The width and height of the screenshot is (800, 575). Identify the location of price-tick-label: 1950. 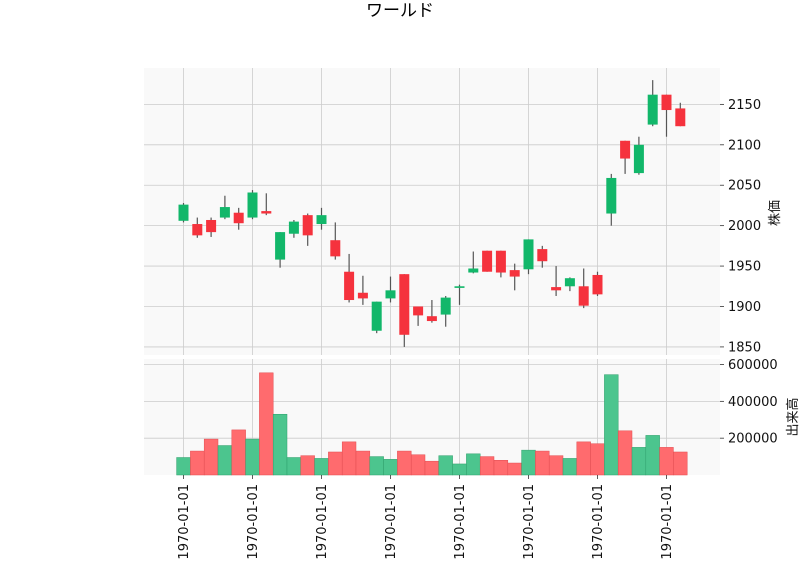
(744, 267).